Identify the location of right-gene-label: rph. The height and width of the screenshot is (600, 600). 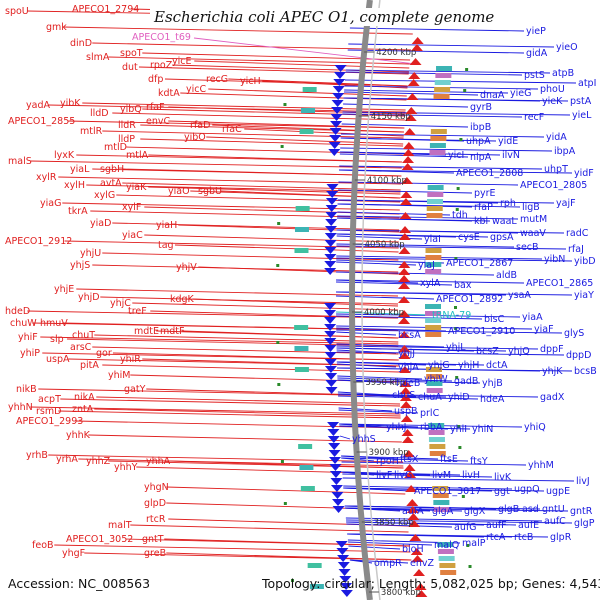
(508, 203).